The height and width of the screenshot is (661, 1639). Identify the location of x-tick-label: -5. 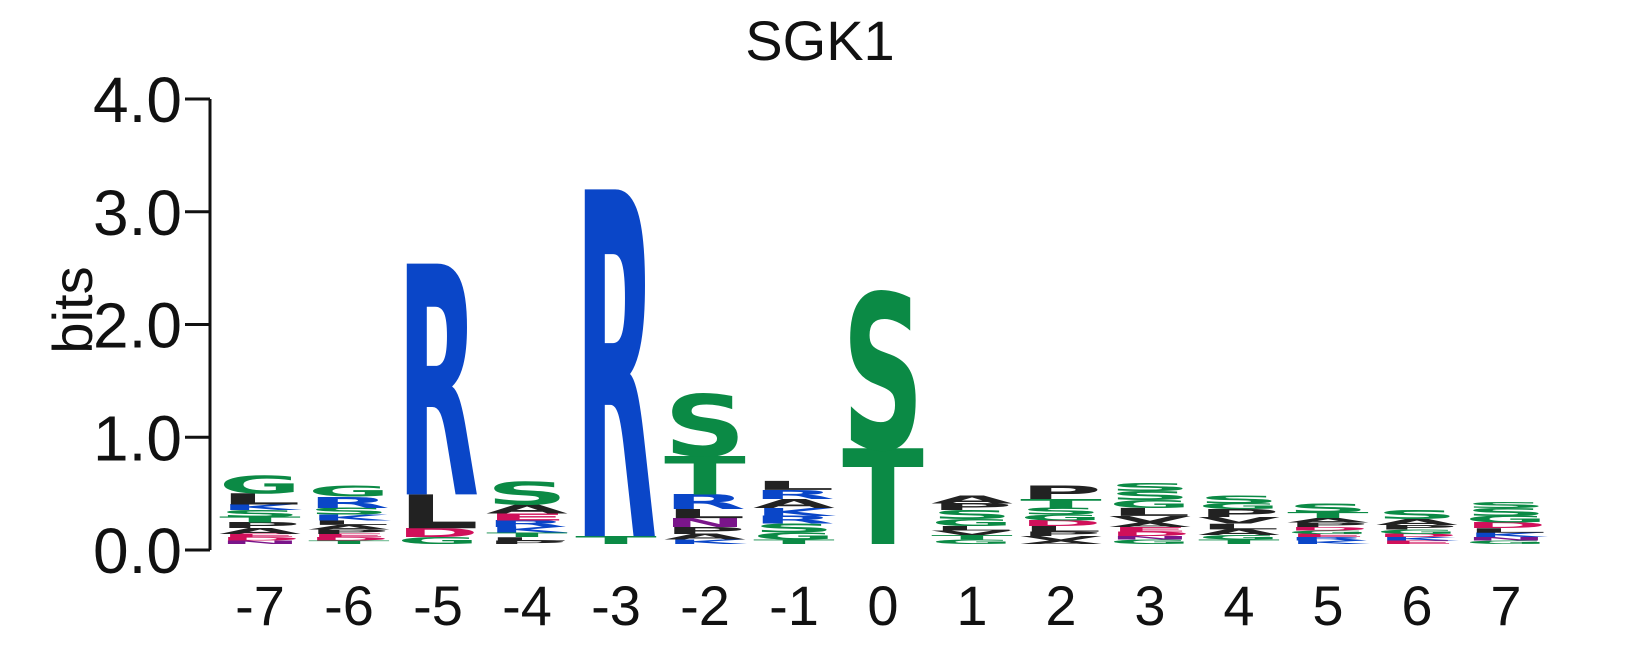
(438, 605).